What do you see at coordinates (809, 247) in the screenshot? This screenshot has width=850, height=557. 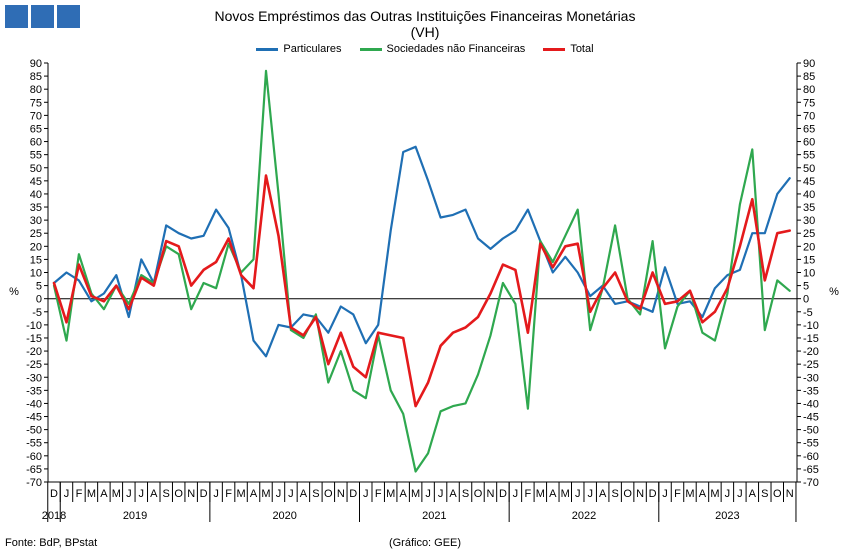 I see `y-tick-label-right: 20` at bounding box center [809, 247].